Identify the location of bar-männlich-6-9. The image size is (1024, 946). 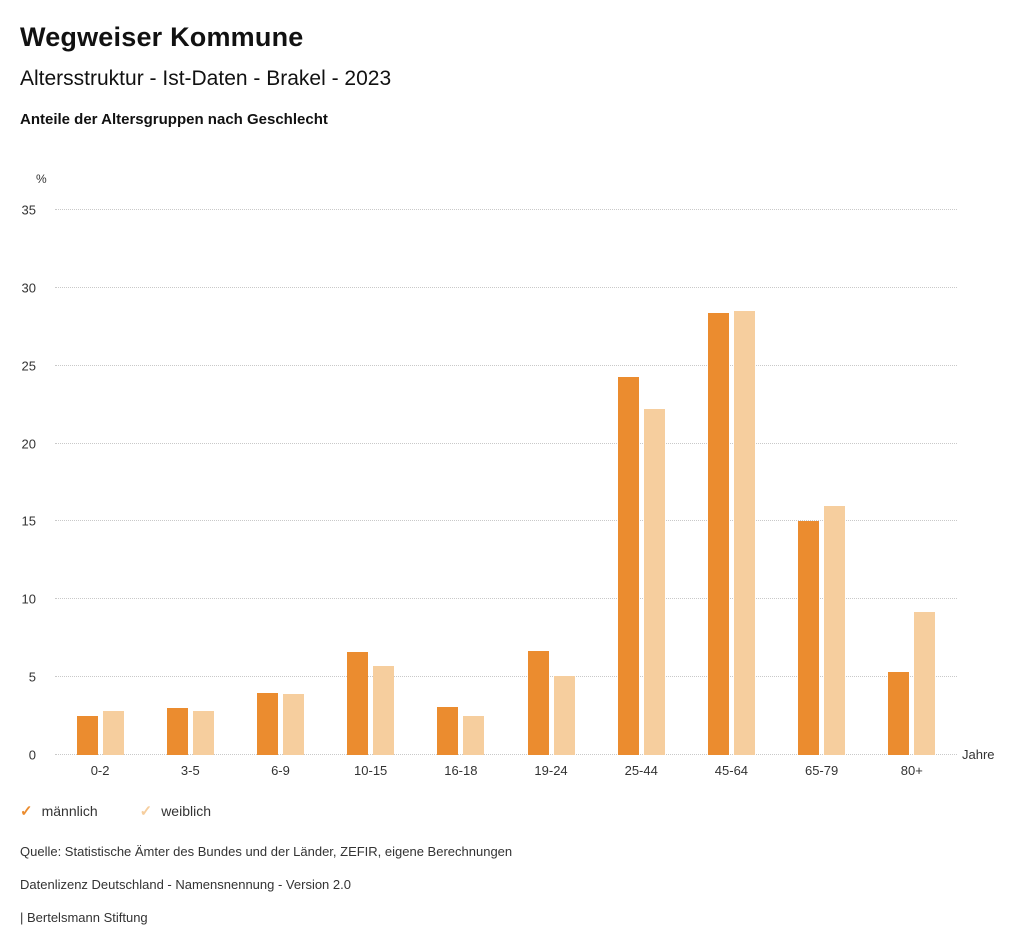
(267, 723).